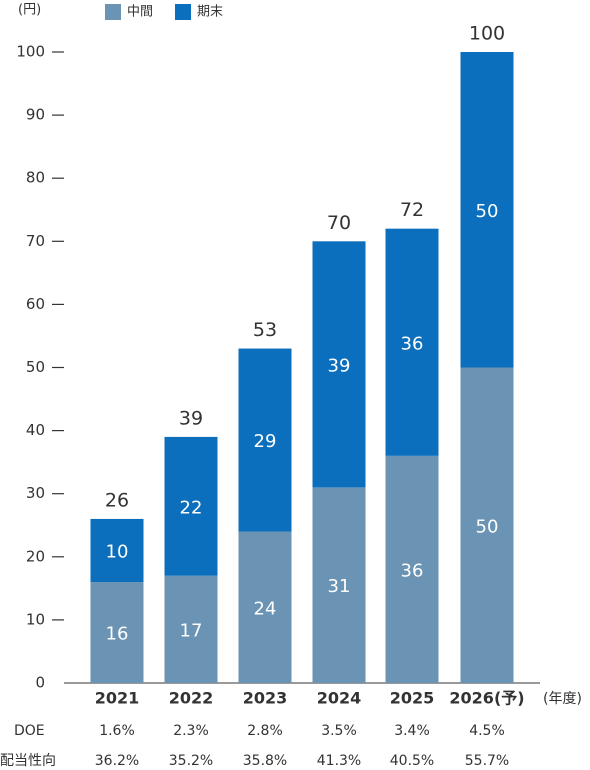 The width and height of the screenshot is (590, 770). I want to click on table-cell: 41.3%, so click(339, 761).